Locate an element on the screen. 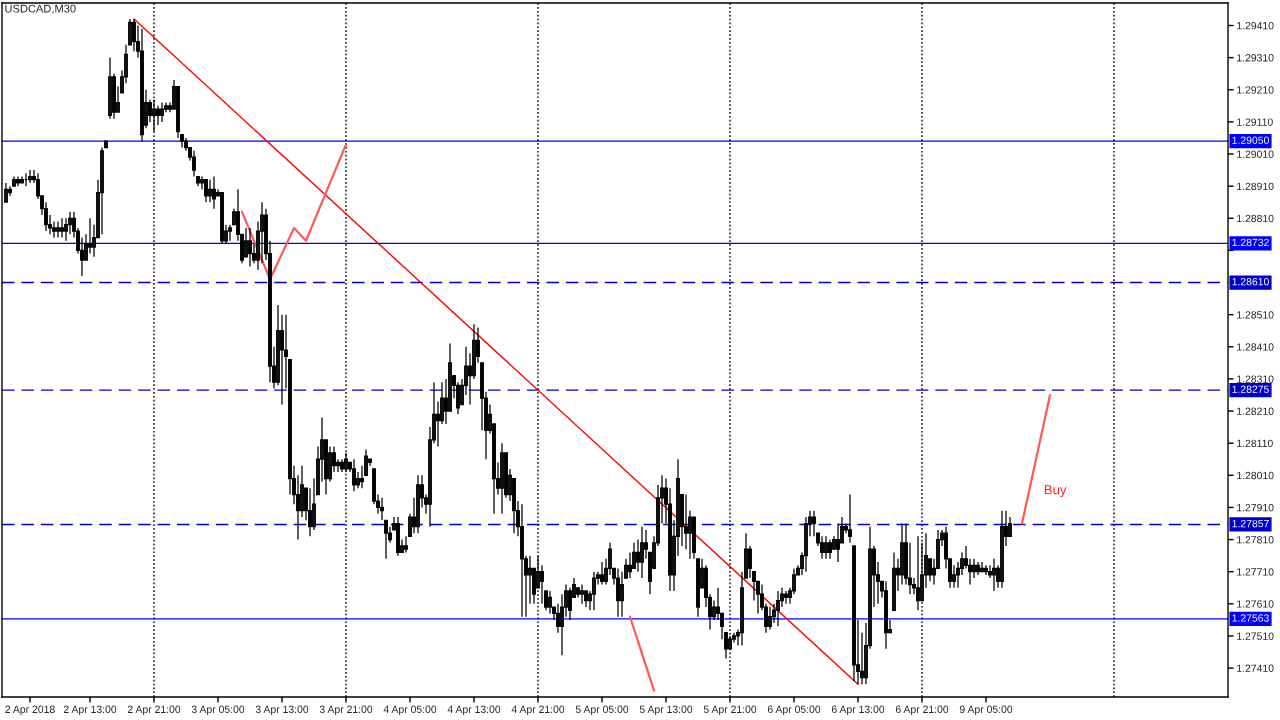 This screenshot has height=720, width=1280. ref-line-label: 1.27563 is located at coordinates (1250, 618).